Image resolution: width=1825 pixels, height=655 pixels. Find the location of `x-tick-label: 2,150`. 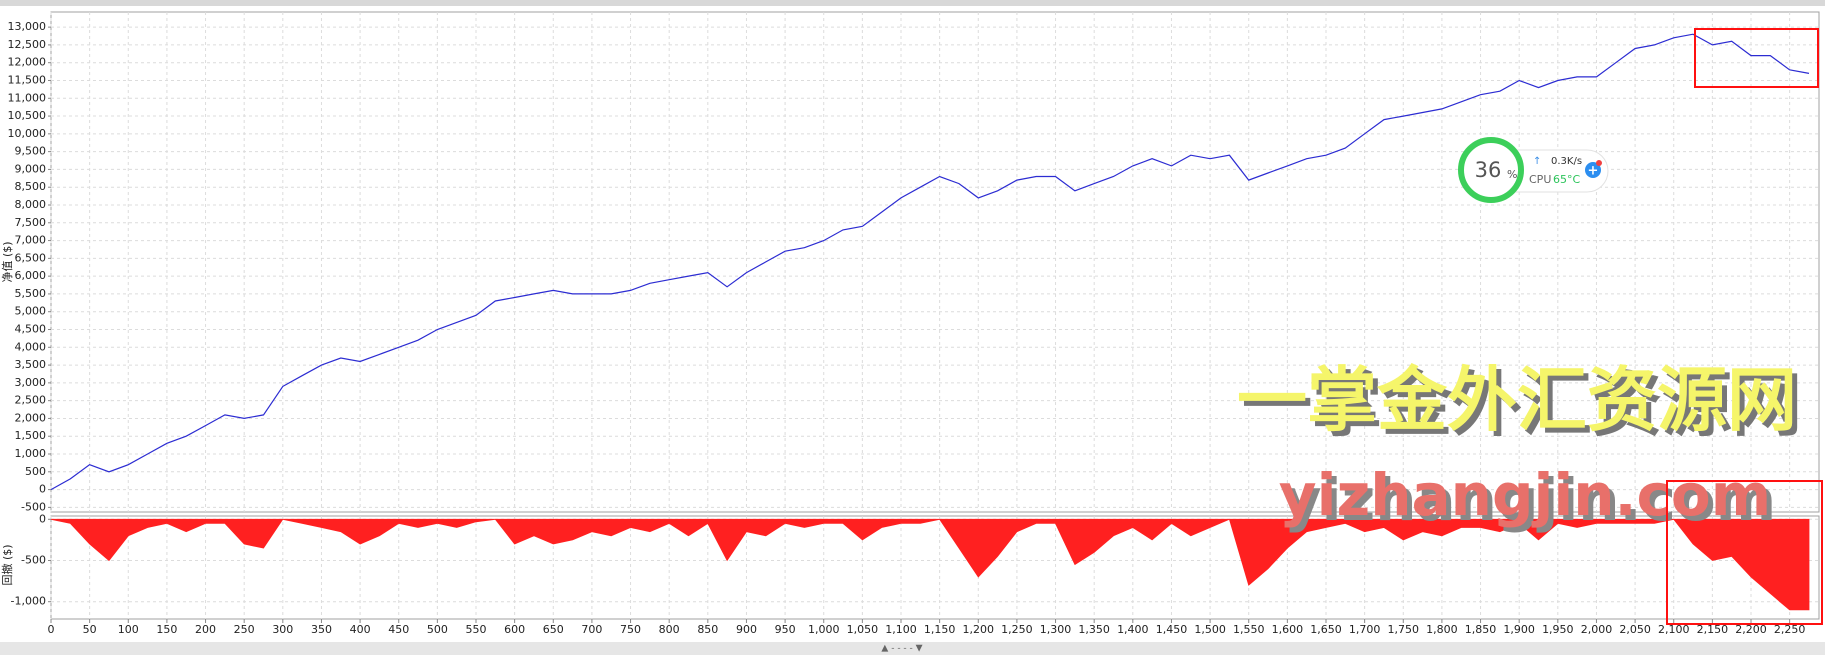

x-tick-label: 2,150 is located at coordinates (1713, 629).